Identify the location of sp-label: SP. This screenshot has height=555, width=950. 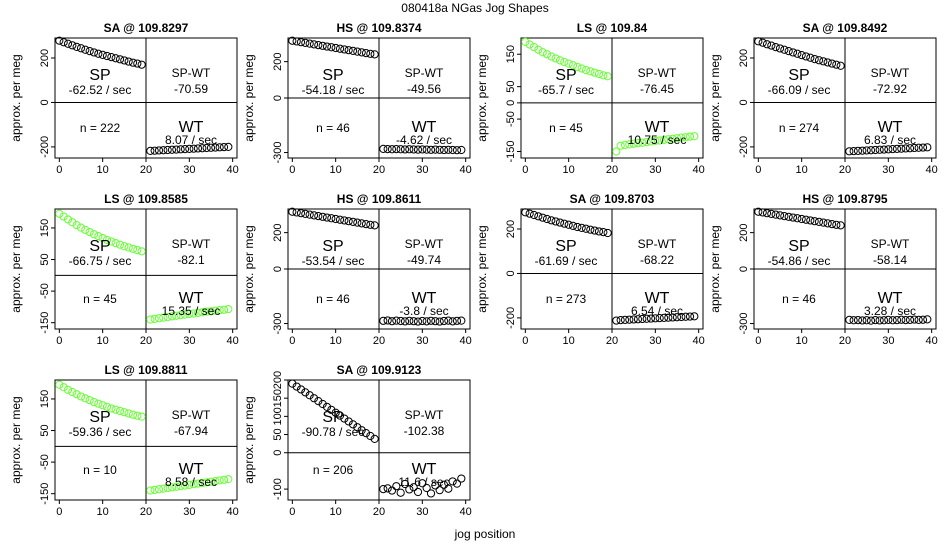
(332, 246).